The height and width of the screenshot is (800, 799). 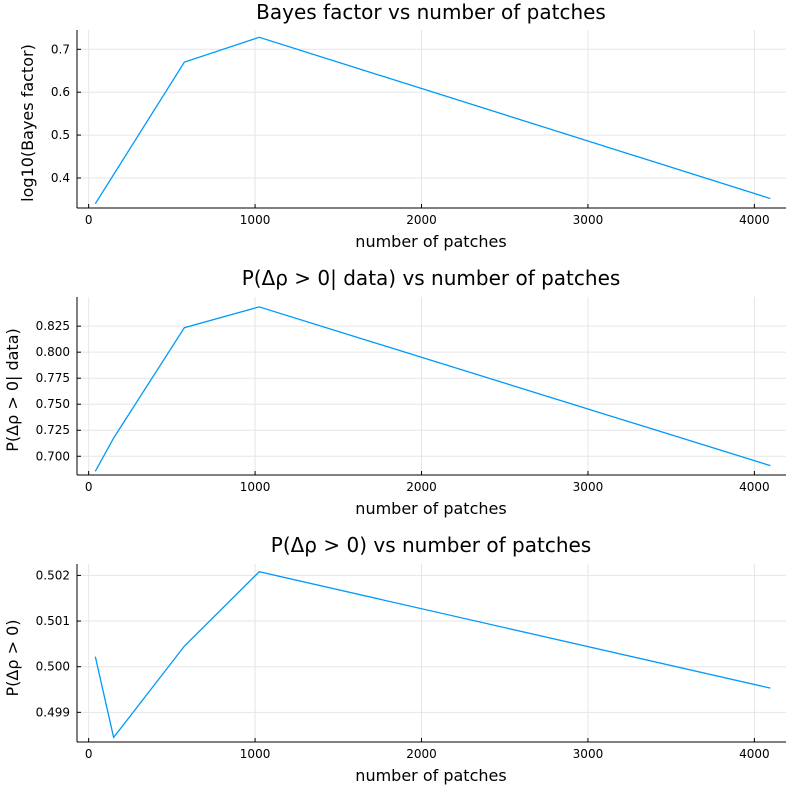 I want to click on y-tick-label: 0.825, so click(x=53, y=326).